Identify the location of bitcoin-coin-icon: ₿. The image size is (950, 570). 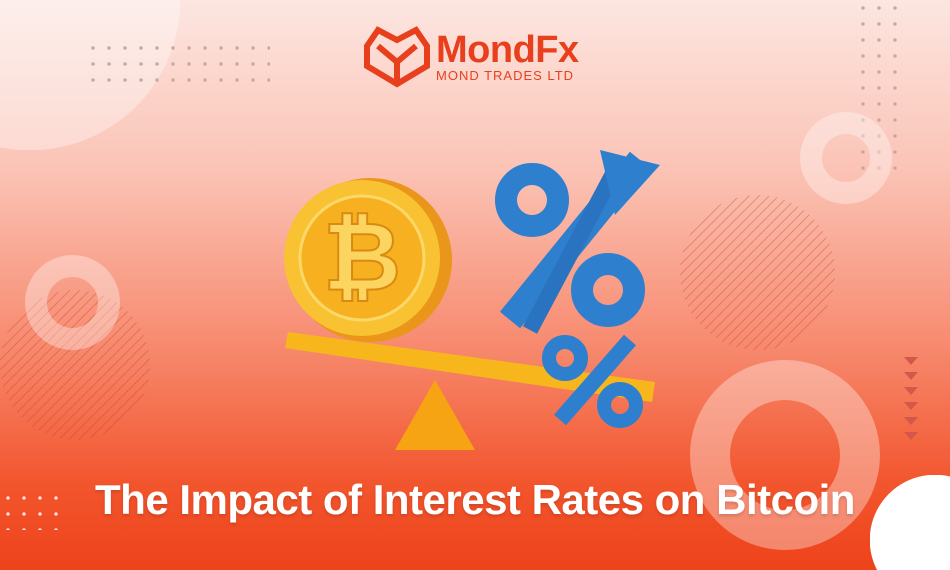
(368, 260).